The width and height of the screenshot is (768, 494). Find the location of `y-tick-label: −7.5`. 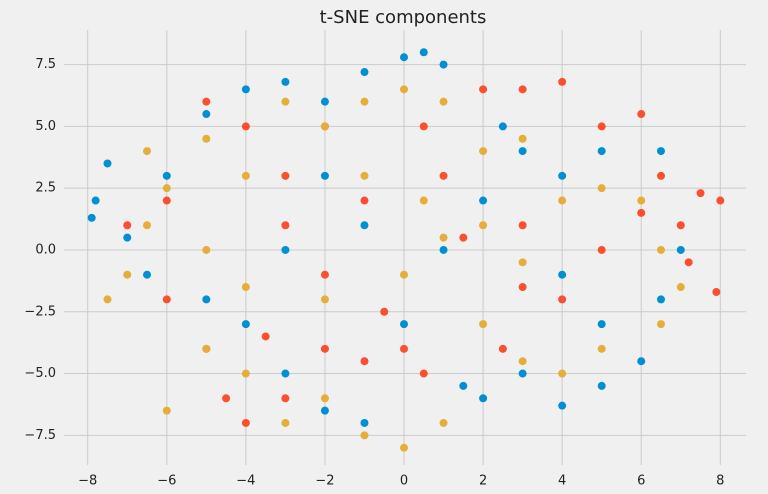

y-tick-label: −7.5 is located at coordinates (40, 435).